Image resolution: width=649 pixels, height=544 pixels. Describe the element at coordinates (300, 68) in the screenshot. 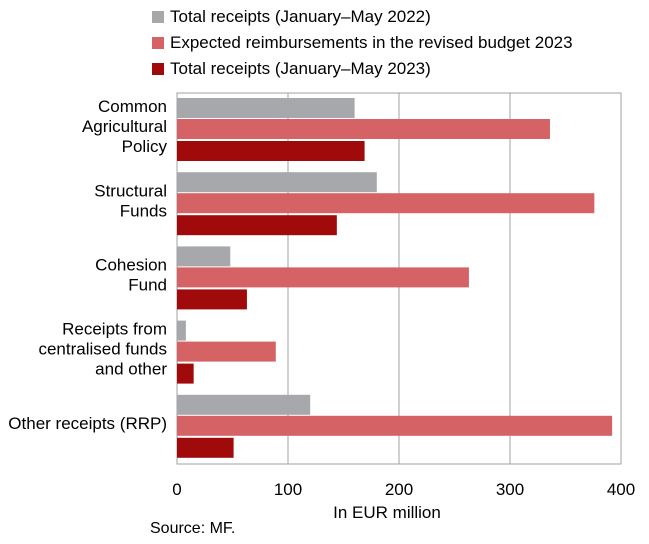

I see `legend-label-2023: Total receipts (January–May 2023)` at that location.